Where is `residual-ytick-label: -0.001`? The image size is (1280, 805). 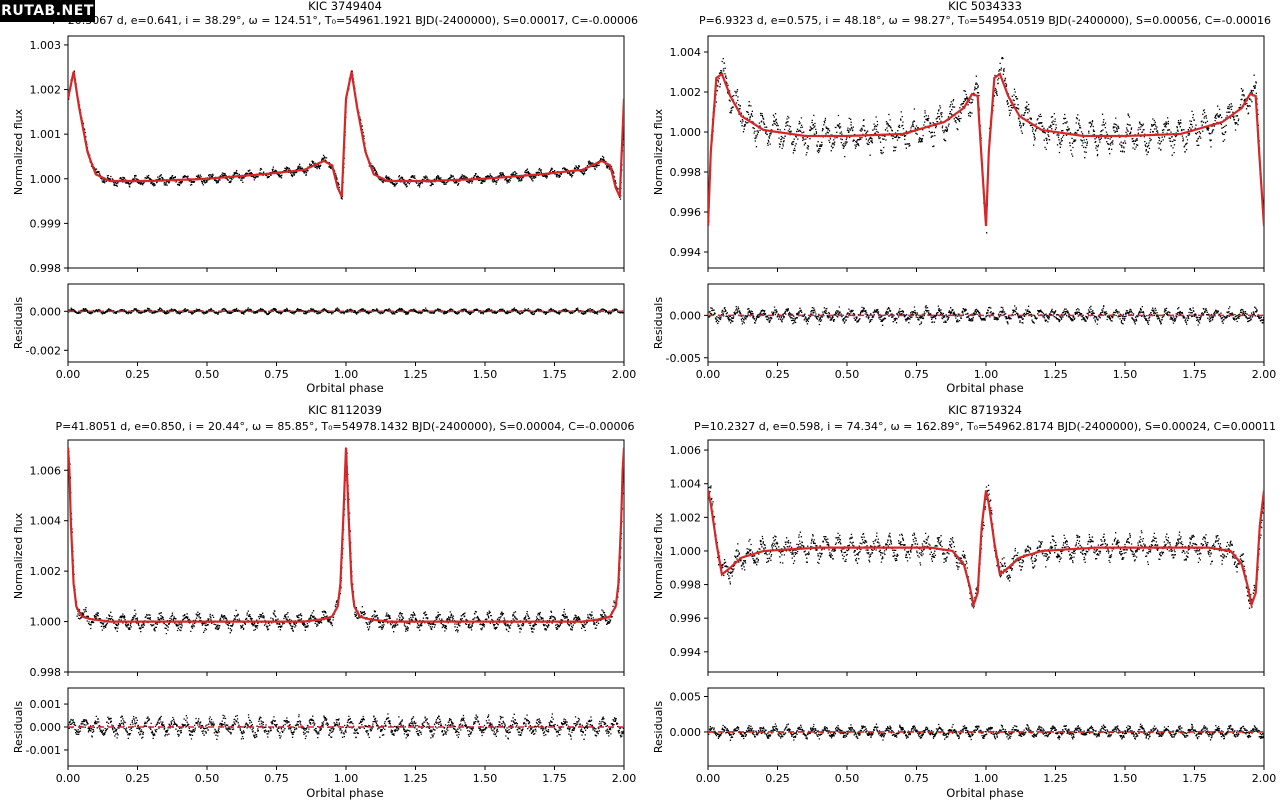
residual-ytick-label: -0.001 is located at coordinates (43, 750).